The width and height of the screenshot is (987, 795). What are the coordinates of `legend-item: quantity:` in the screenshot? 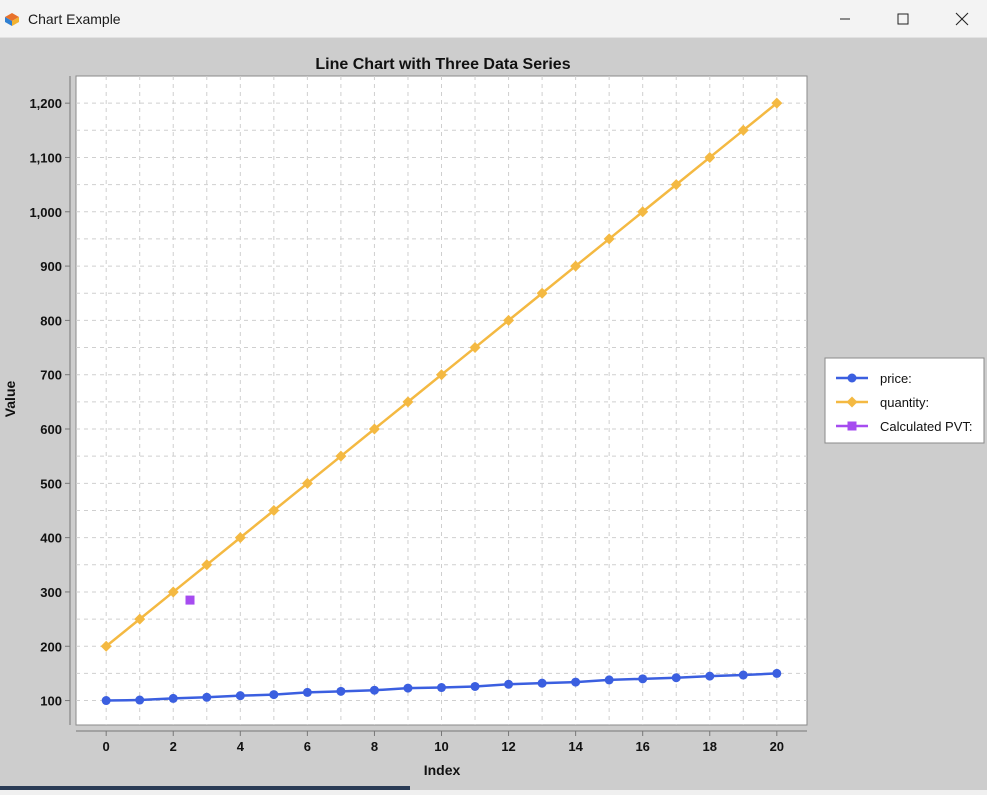 It's located at (882, 402).